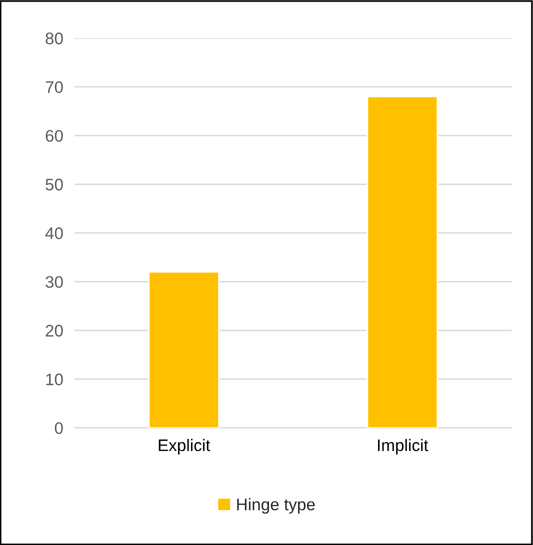 The height and width of the screenshot is (545, 533). What do you see at coordinates (54, 380) in the screenshot?
I see `y-tick-label: 10` at bounding box center [54, 380].